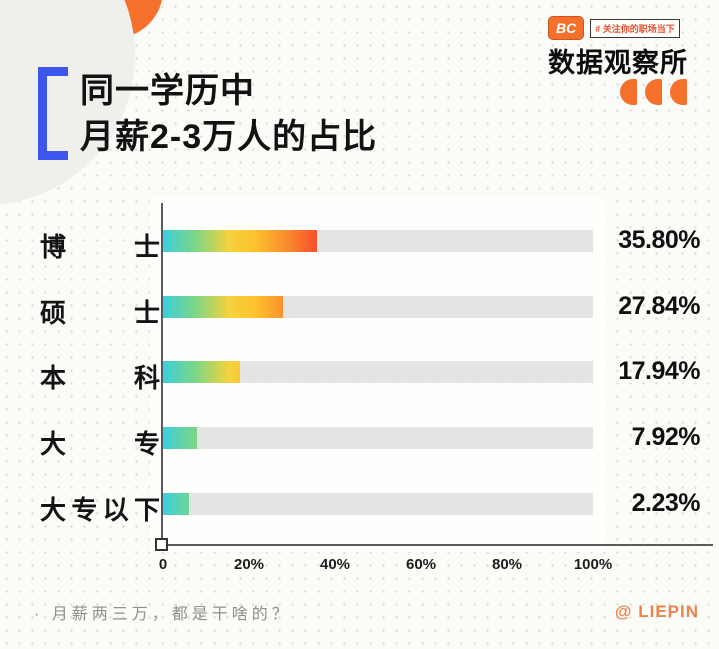  What do you see at coordinates (335, 564) in the screenshot?
I see `x-tick-40: 40%` at bounding box center [335, 564].